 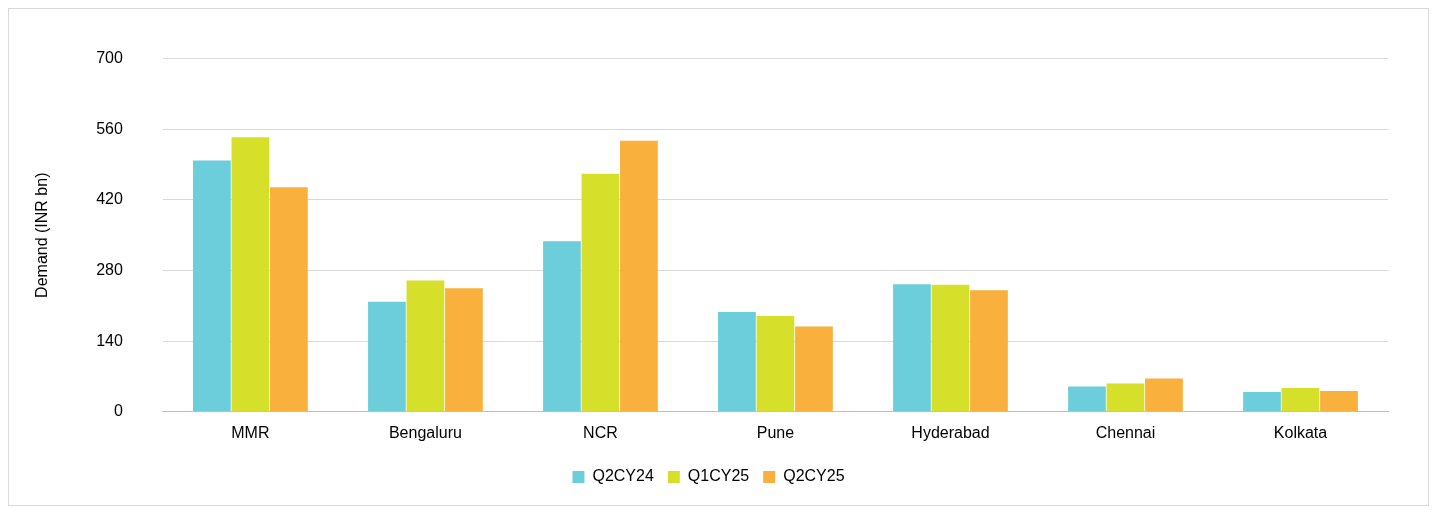 I want to click on y-tick-label: 560, so click(x=109, y=128).